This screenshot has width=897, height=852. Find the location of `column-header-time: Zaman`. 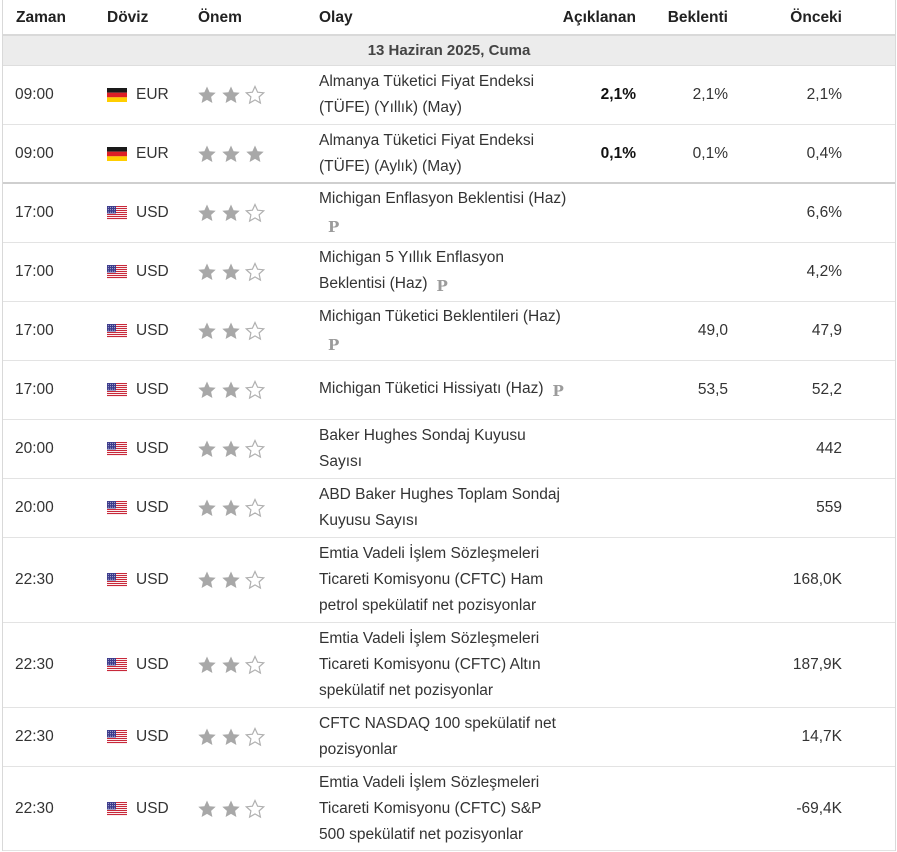

column-header-time: Zaman is located at coordinates (41, 17).